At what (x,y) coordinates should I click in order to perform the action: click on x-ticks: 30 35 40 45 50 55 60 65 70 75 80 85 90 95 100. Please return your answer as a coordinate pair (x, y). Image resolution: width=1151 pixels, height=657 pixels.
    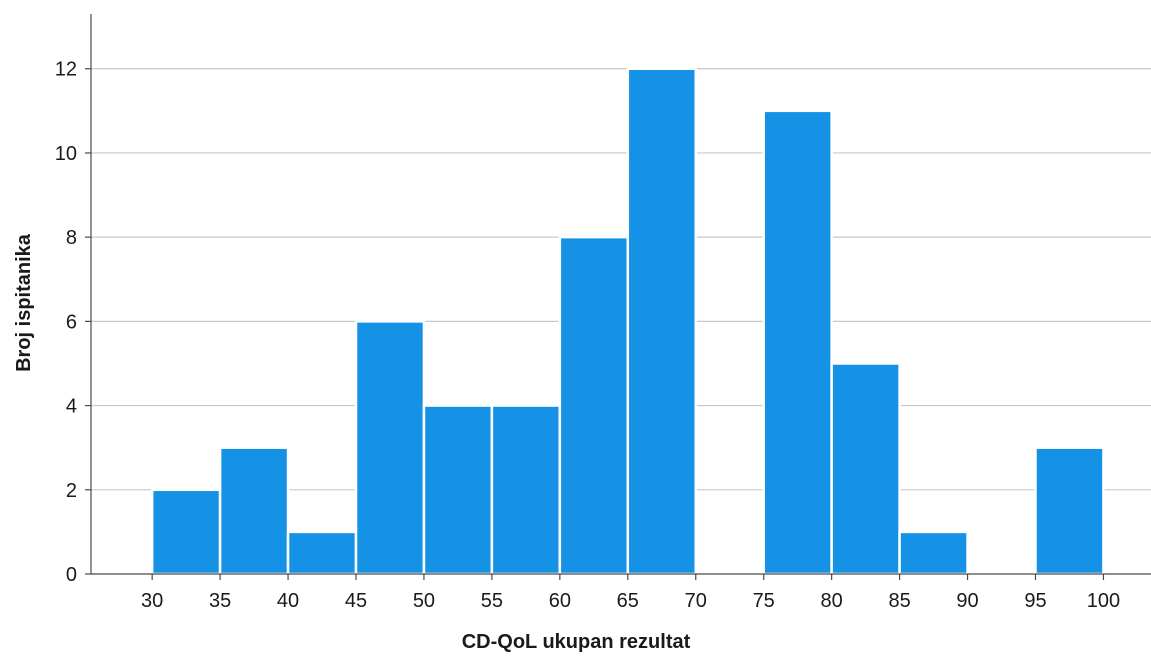
    Looking at the image, I should click on (630, 593).